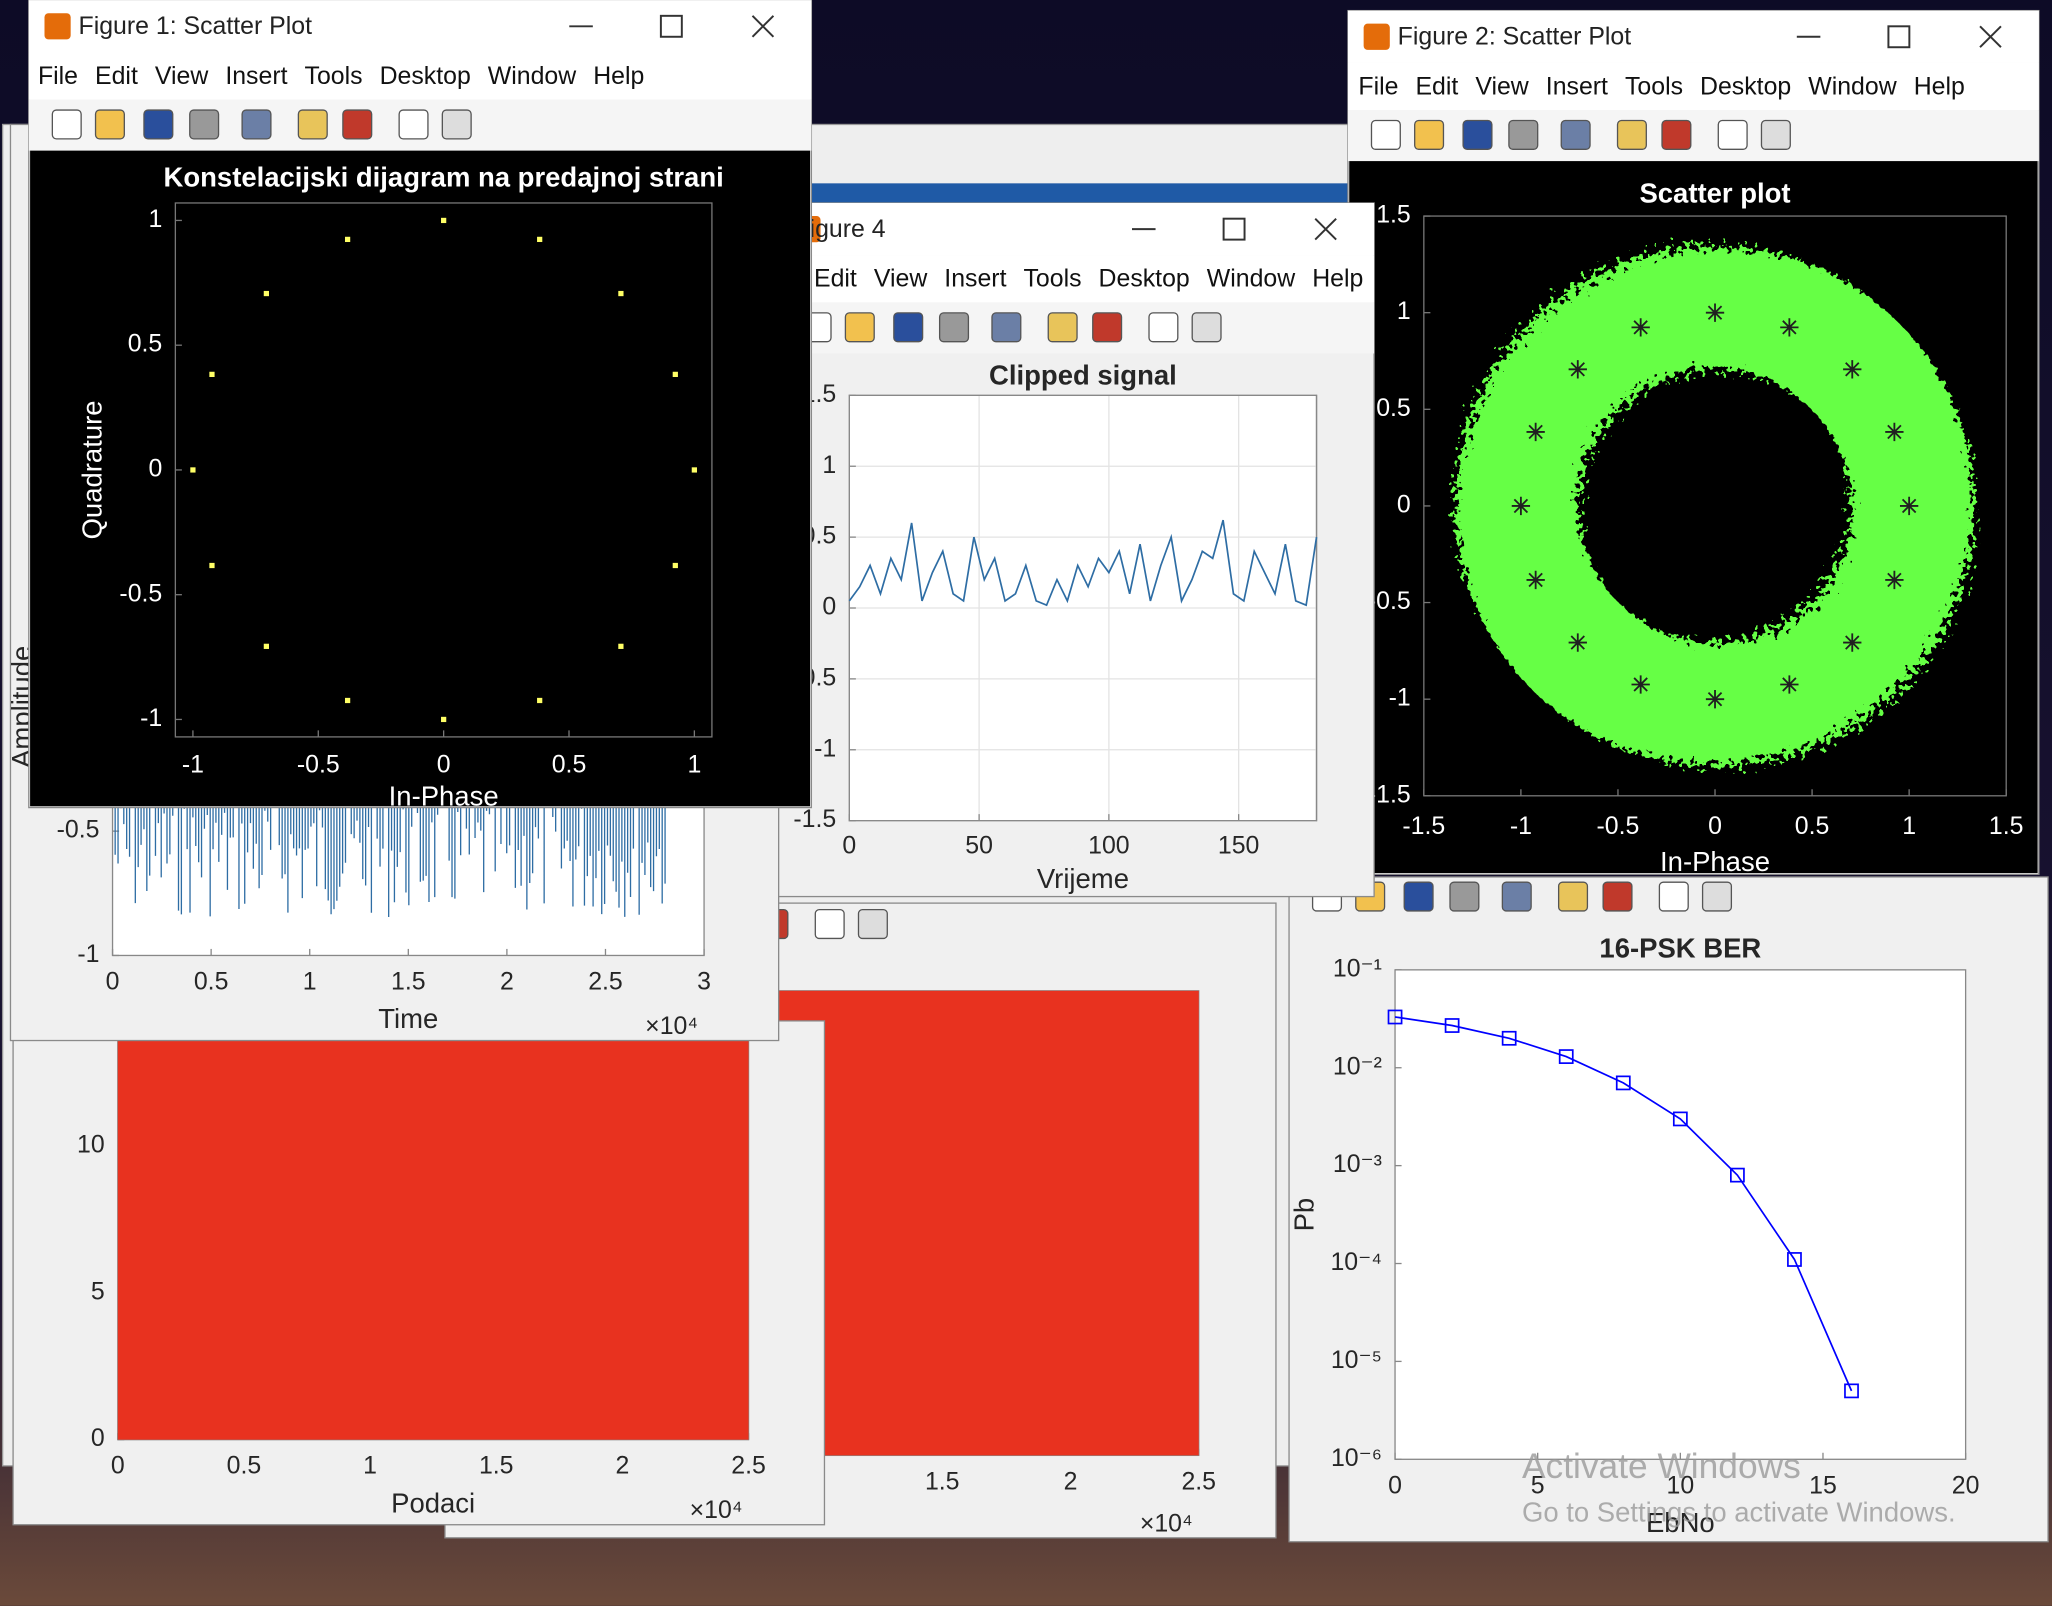 The width and height of the screenshot is (2052, 1606). What do you see at coordinates (370, 1466) in the screenshot?
I see `x-tick-label: 1` at bounding box center [370, 1466].